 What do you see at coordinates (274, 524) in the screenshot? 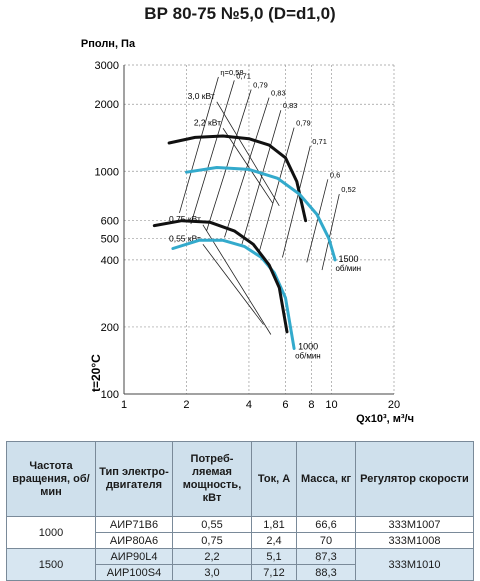
I see `cell-current: 1,81` at bounding box center [274, 524].